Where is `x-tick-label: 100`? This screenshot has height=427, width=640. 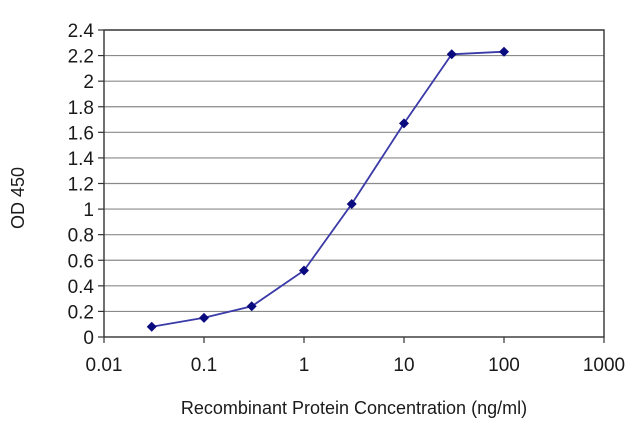 x-tick-label: 100 is located at coordinates (504, 365).